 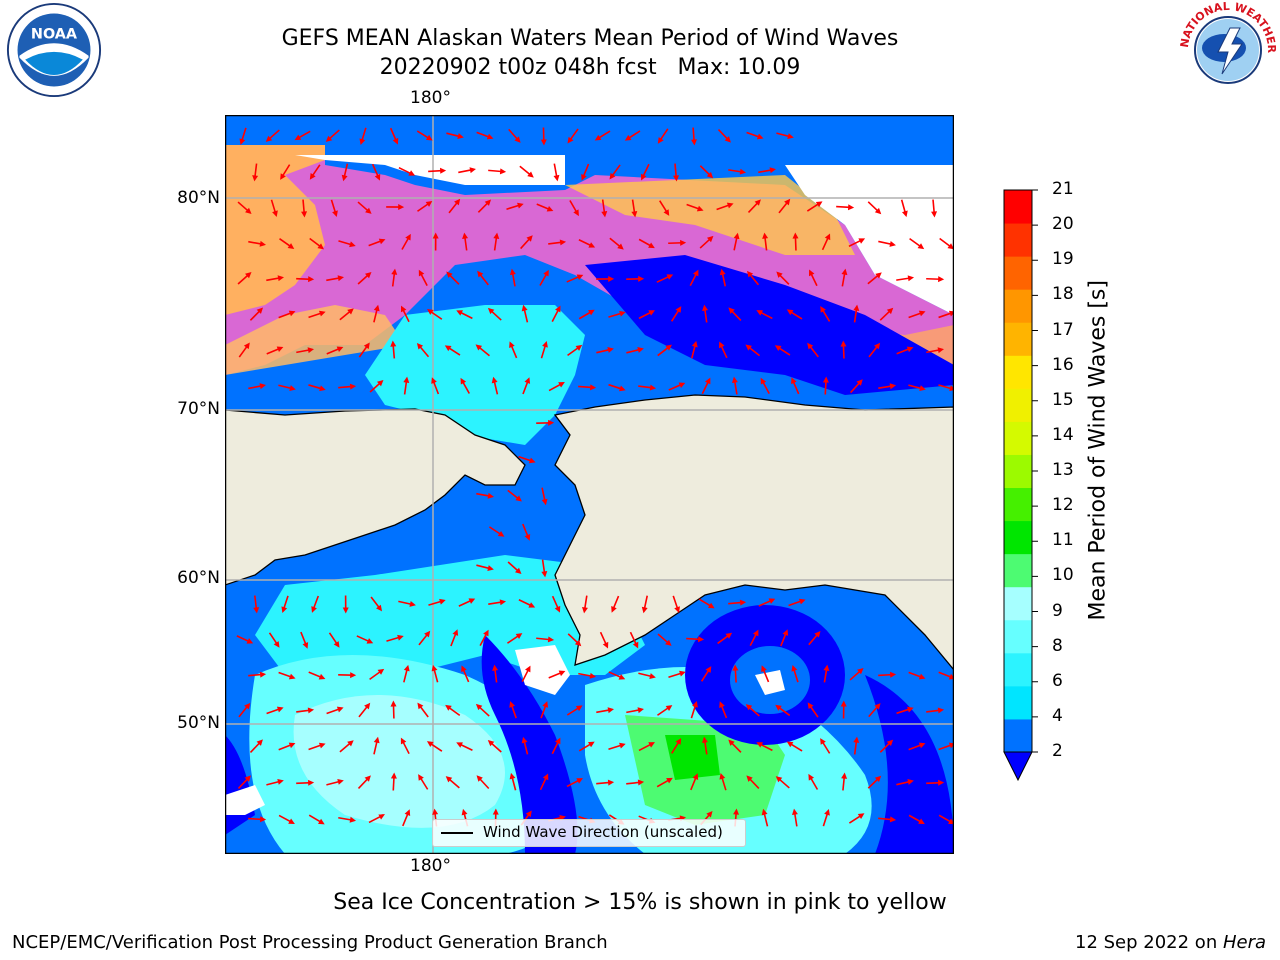 What do you see at coordinates (1149, 942) in the screenshot?
I see `footer-date-text: 12 Sep 2022 on` at bounding box center [1149, 942].